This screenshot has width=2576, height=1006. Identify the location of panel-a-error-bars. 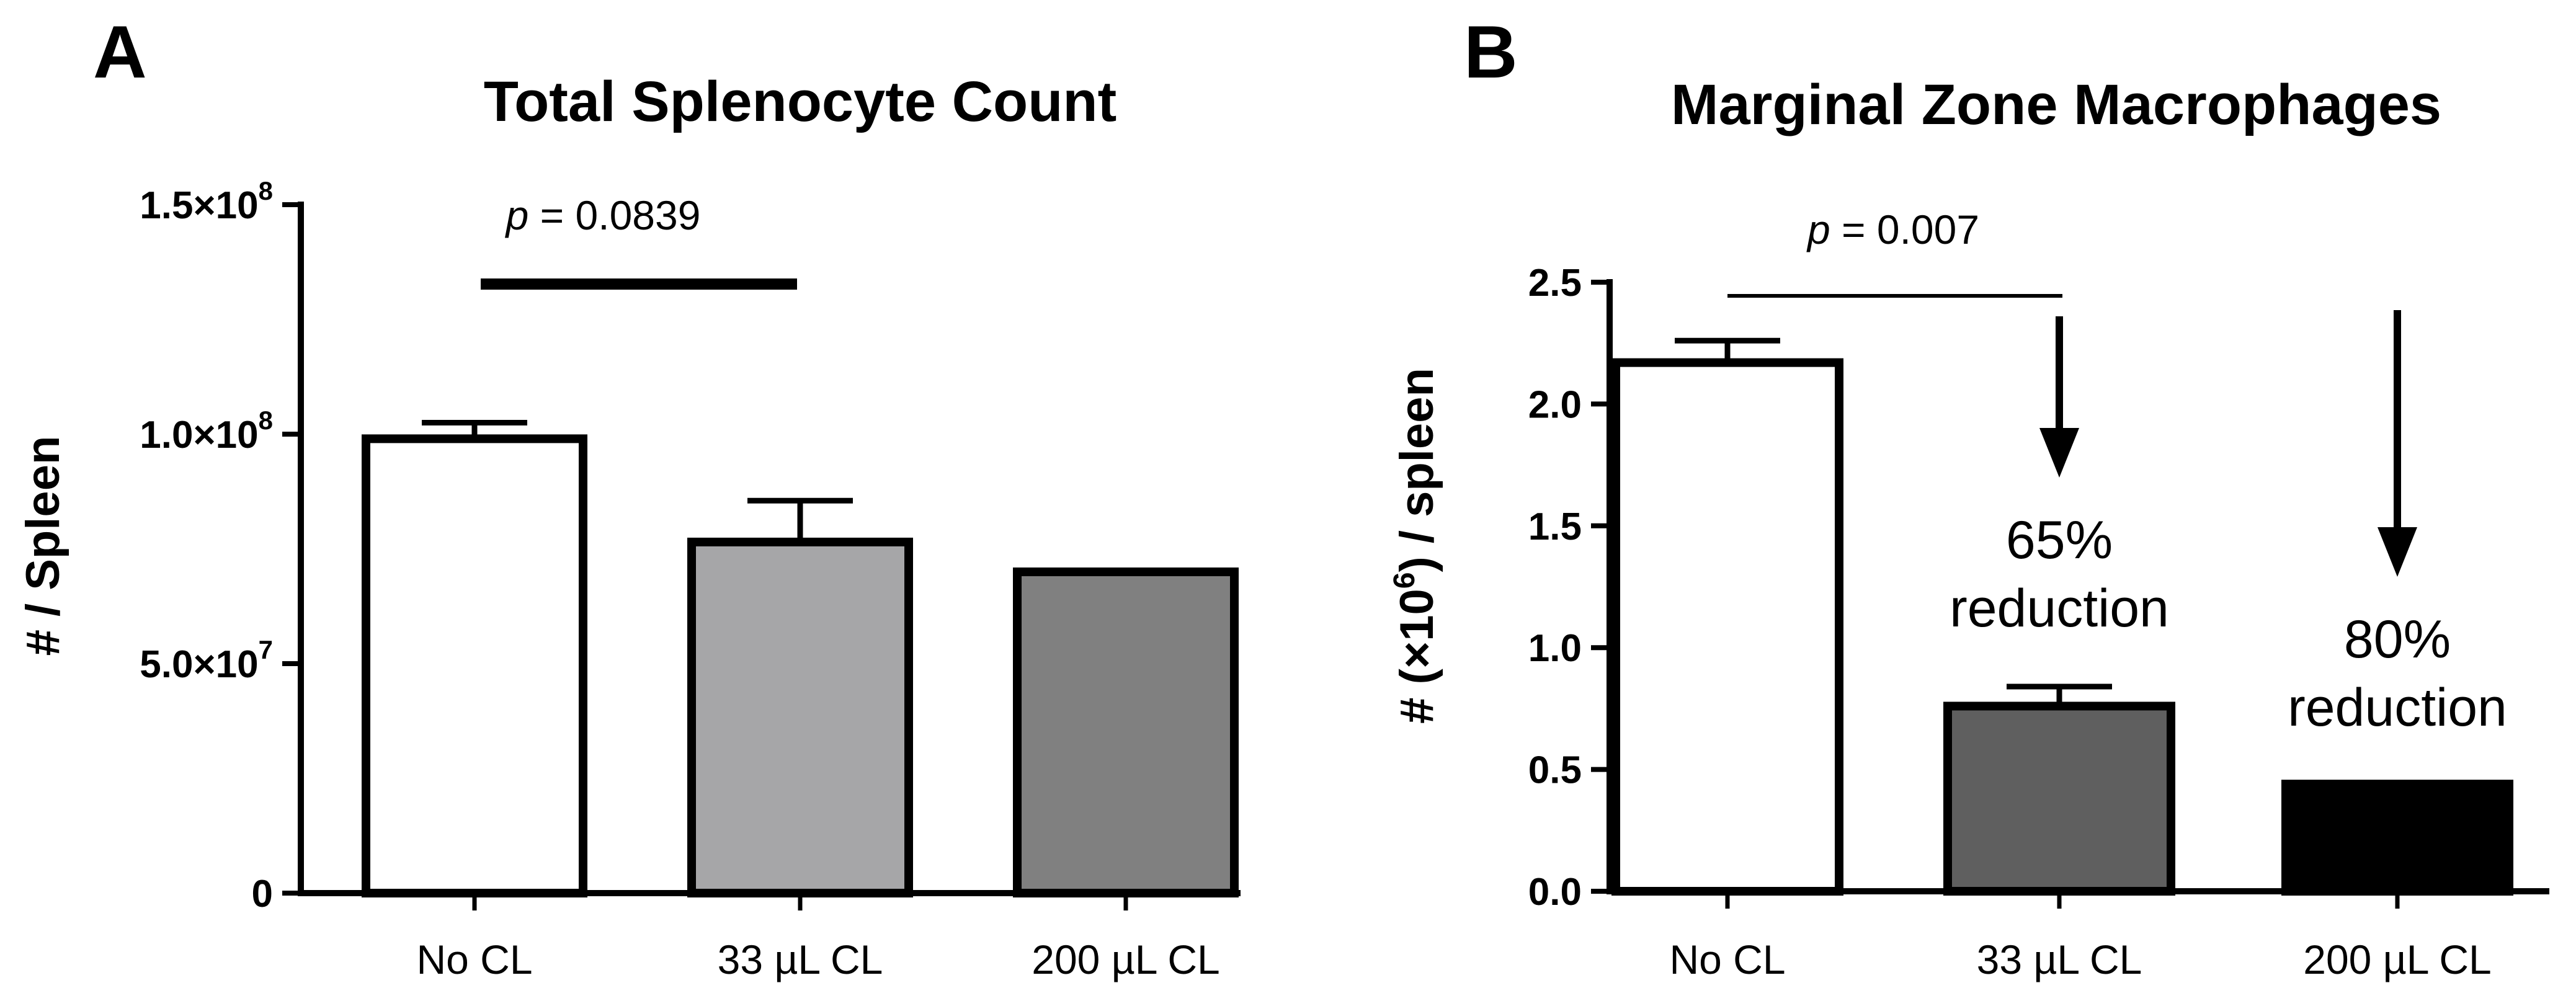
(638, 481).